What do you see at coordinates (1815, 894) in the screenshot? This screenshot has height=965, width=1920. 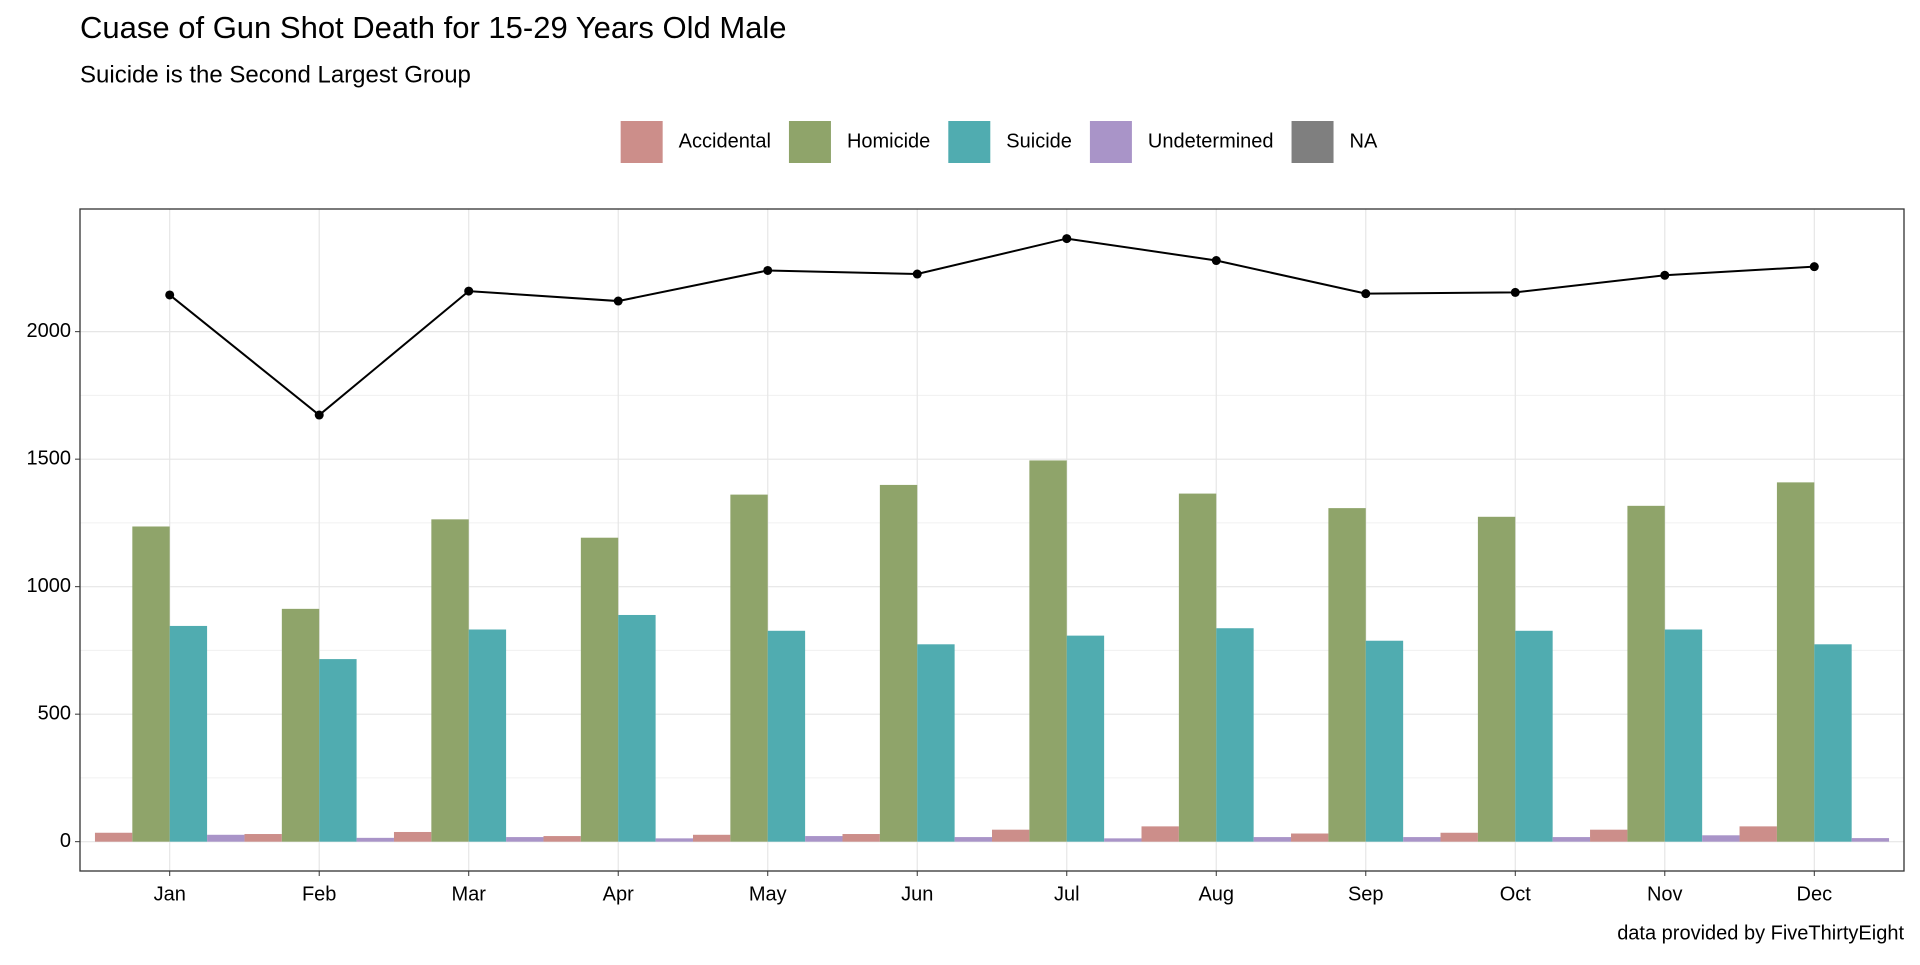 I see `x-tick-label: Dec` at bounding box center [1815, 894].